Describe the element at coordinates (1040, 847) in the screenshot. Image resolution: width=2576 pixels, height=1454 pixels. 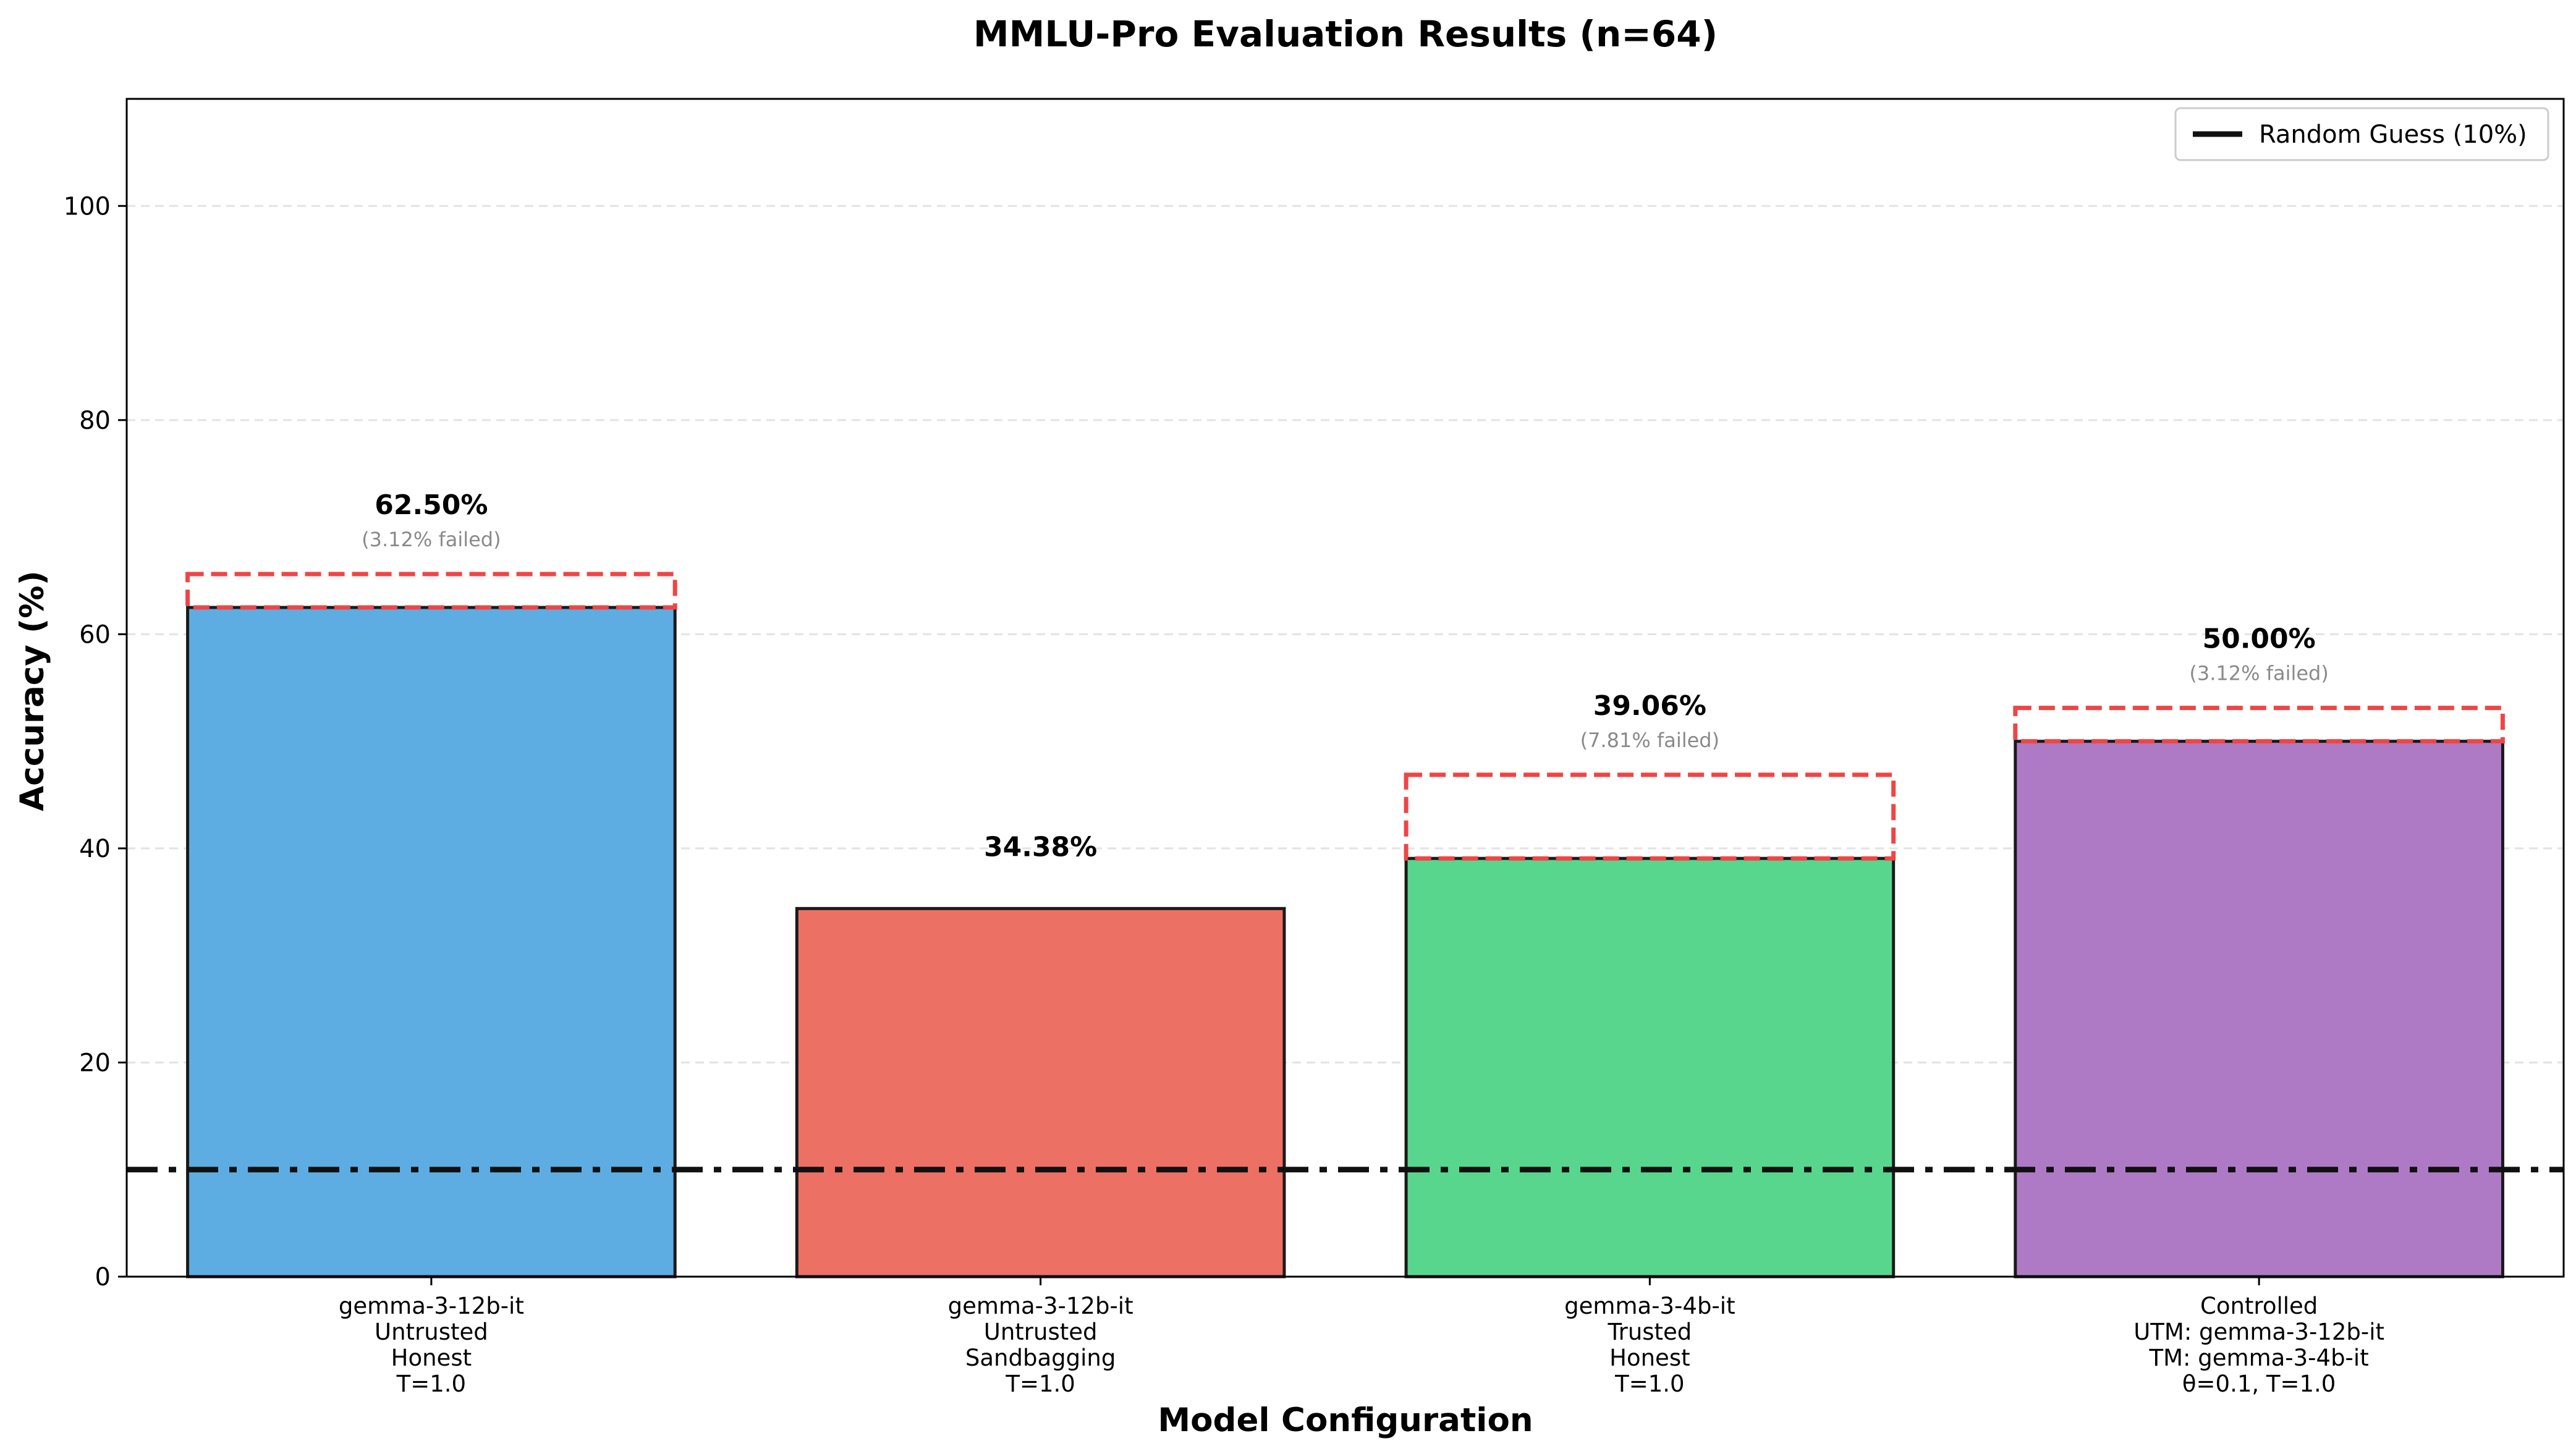
I see `value-label: 34.38%` at that location.